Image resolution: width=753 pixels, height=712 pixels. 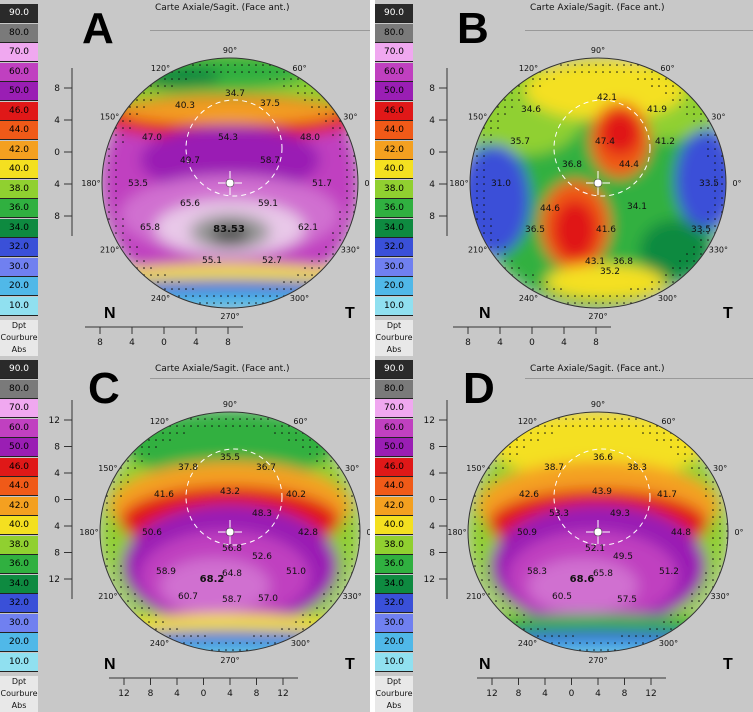 I want to click on curvature-value: 58.7, so click(x=270, y=161).